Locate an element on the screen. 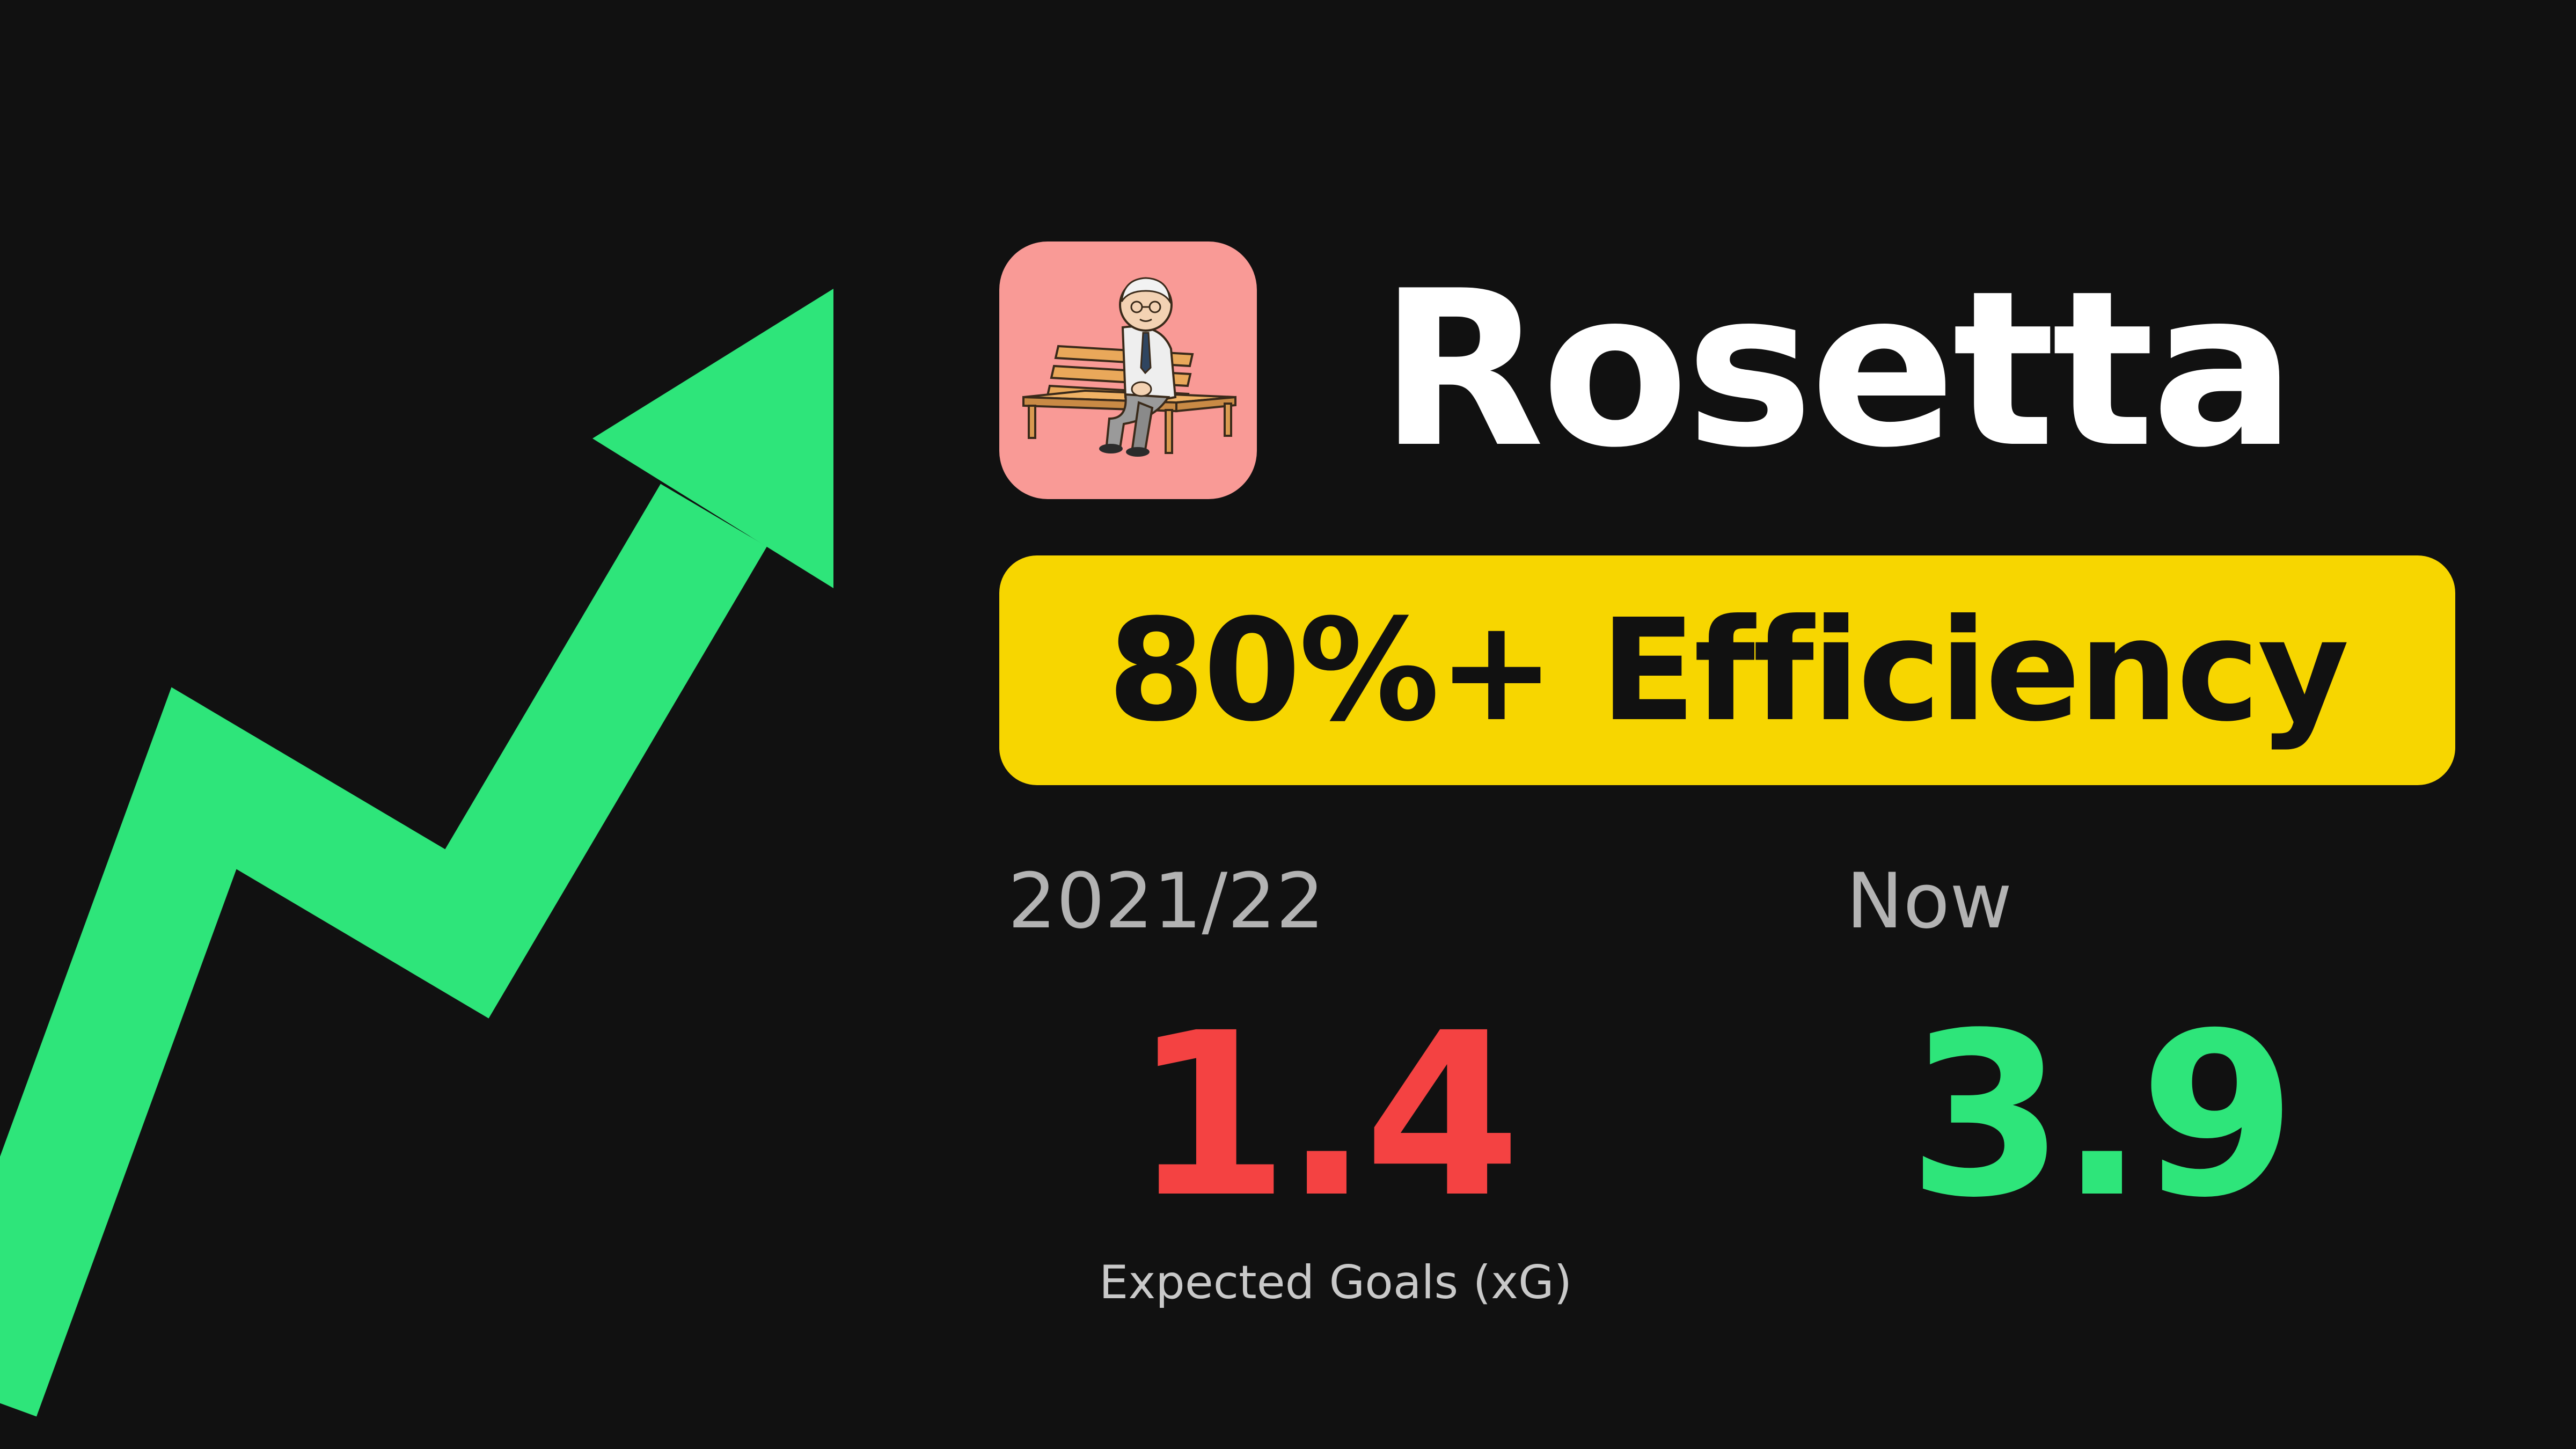 The image size is (2576, 1449). efficiency-badge-label: 80%+ Efficiency is located at coordinates (1728, 670).